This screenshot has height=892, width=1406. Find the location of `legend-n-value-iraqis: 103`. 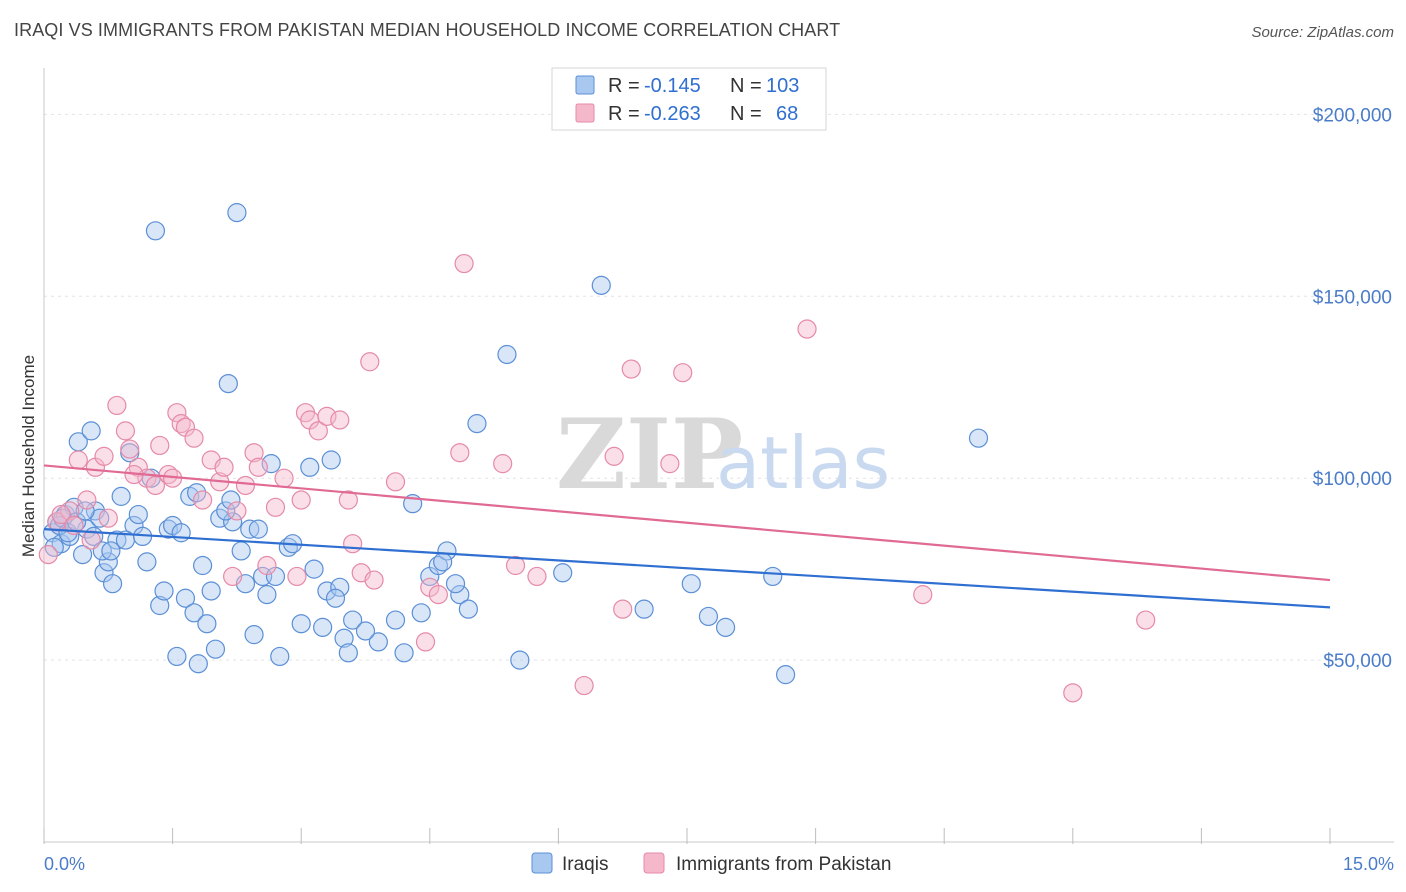

legend-n-value-iraqis: 103 is located at coordinates (782, 86).